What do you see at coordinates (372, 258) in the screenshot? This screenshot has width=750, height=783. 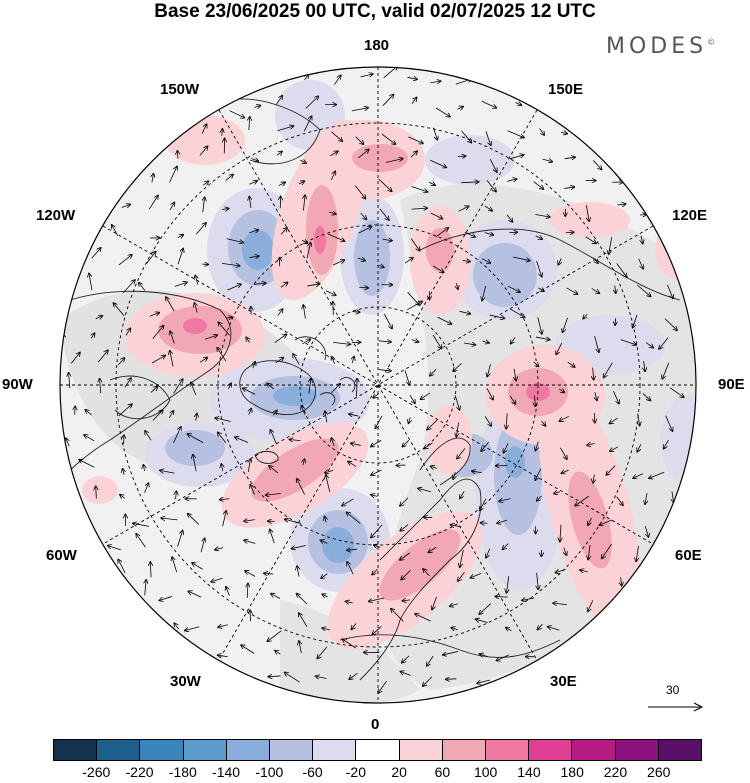 I see `anomaly-blob-negative` at bounding box center [372, 258].